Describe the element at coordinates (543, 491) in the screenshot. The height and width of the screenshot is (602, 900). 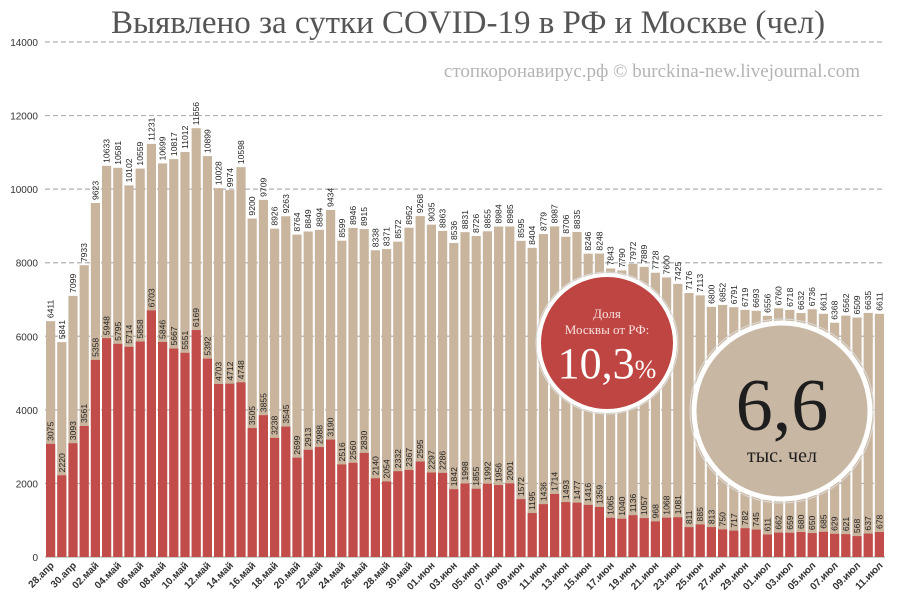
I see `value-label-moscow: 1436` at that location.